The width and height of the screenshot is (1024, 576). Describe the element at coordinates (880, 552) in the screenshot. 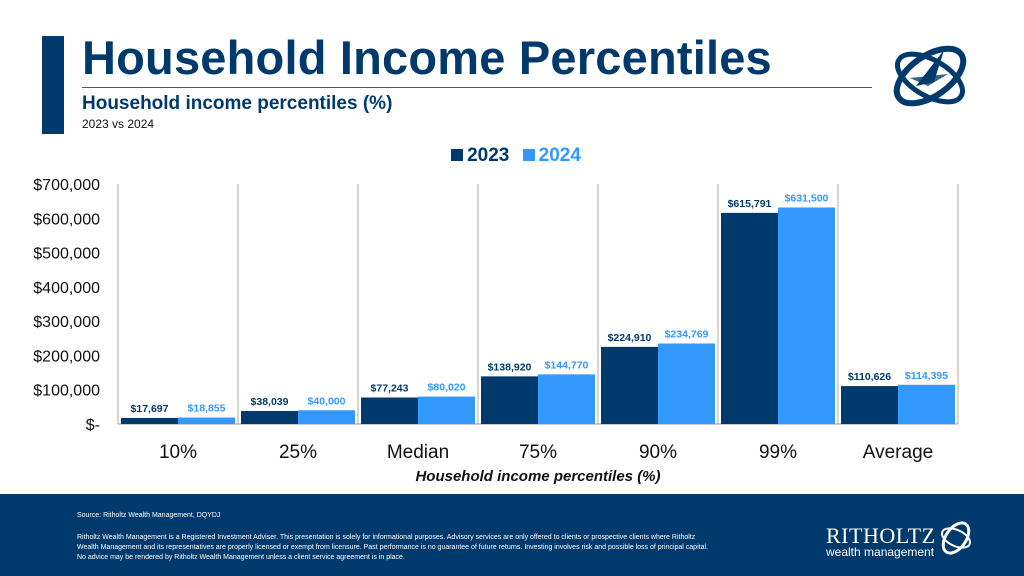

I see `brand-subtitle: wealth management` at that location.